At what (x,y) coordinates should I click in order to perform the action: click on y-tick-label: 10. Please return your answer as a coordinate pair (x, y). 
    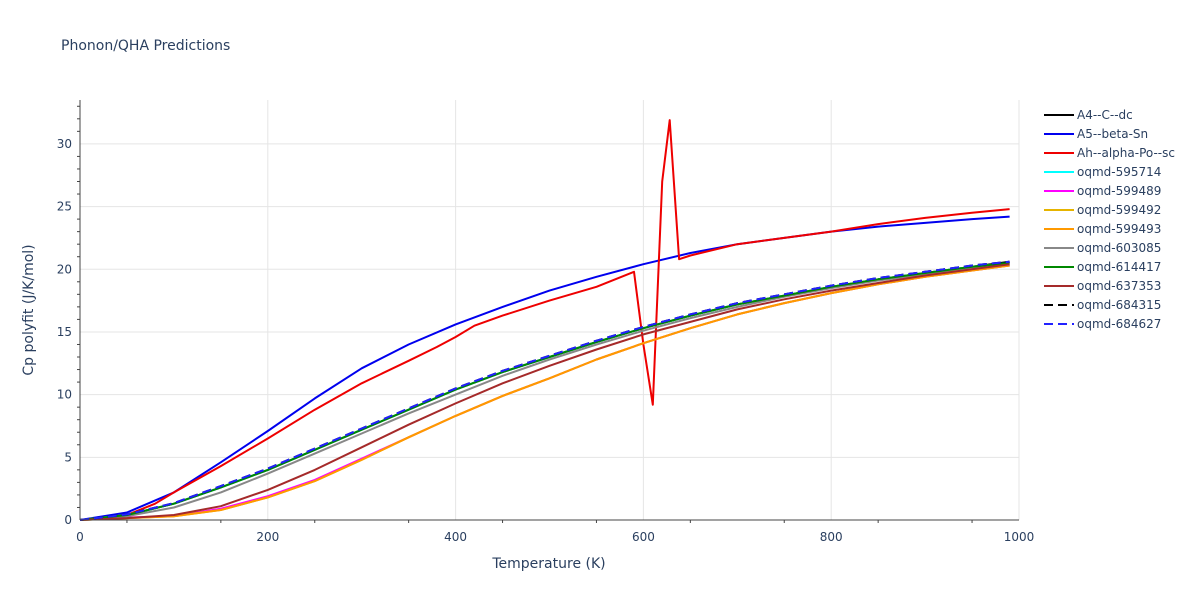
    Looking at the image, I should click on (64, 395).